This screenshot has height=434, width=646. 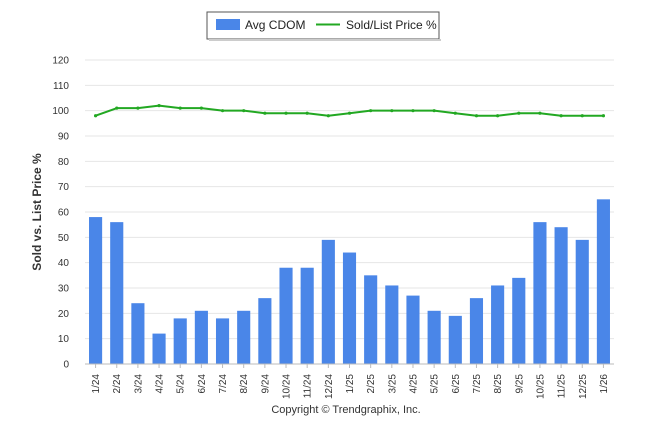 I want to click on x-tick-label: 9/24, so click(x=265, y=384).